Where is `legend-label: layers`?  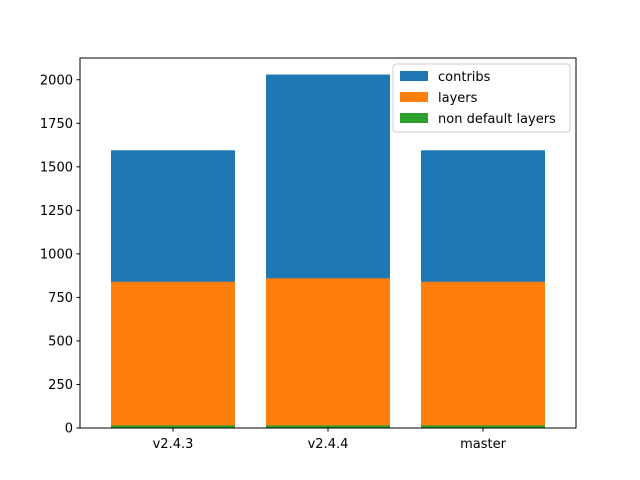 legend-label: layers is located at coordinates (458, 98).